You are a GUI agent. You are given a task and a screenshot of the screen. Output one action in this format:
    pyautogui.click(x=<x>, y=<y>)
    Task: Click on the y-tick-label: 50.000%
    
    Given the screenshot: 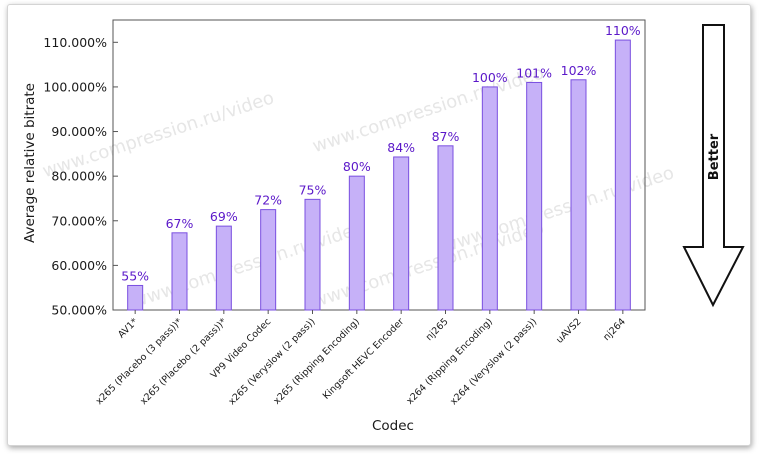 What is the action you would take?
    pyautogui.click(x=79, y=310)
    